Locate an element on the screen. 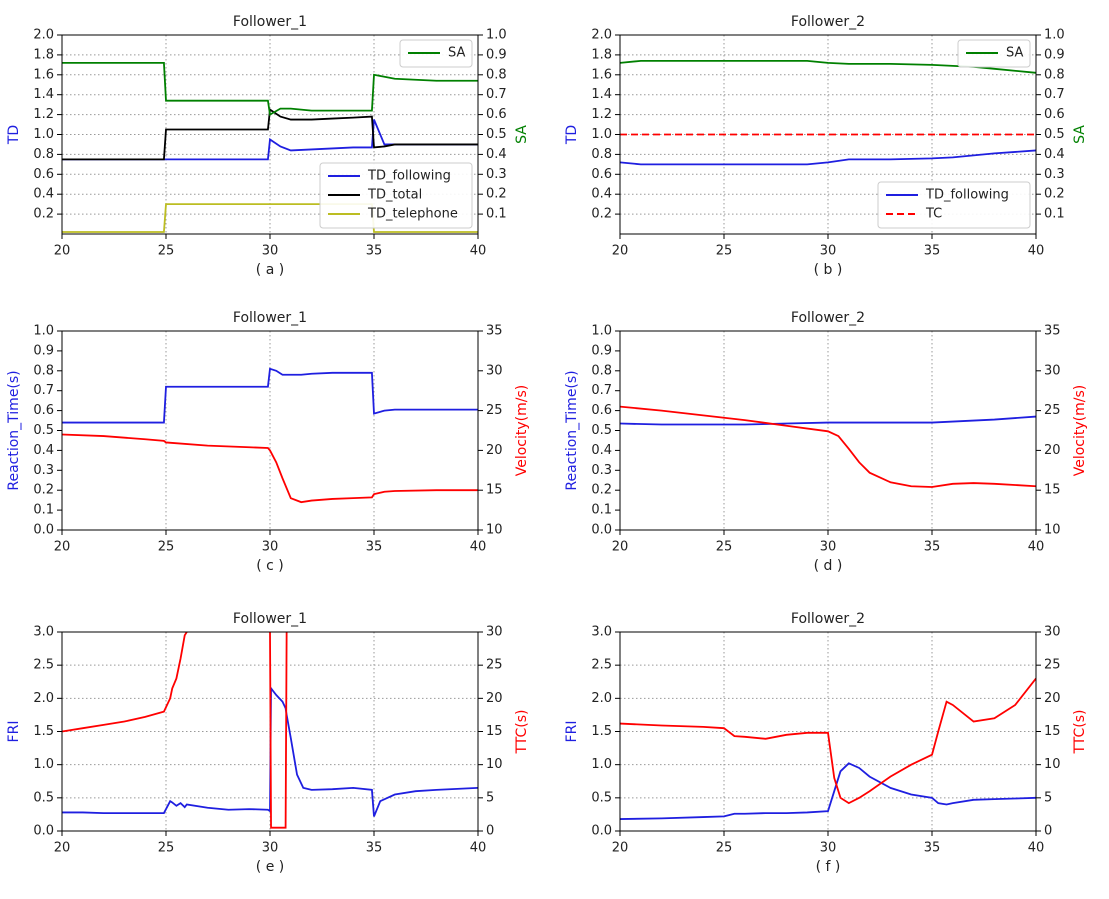 This screenshot has height=899, width=1109. y-tick-label: 0.7 is located at coordinates (43, 390).